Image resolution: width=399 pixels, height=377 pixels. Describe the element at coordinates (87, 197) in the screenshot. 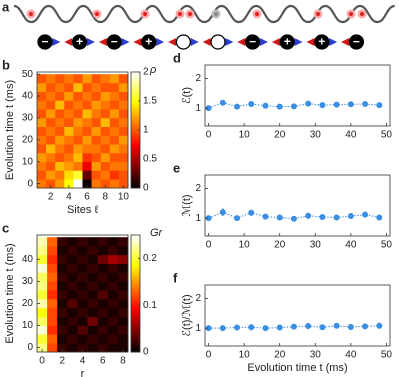

I see `x-tick-label: 6` at that location.